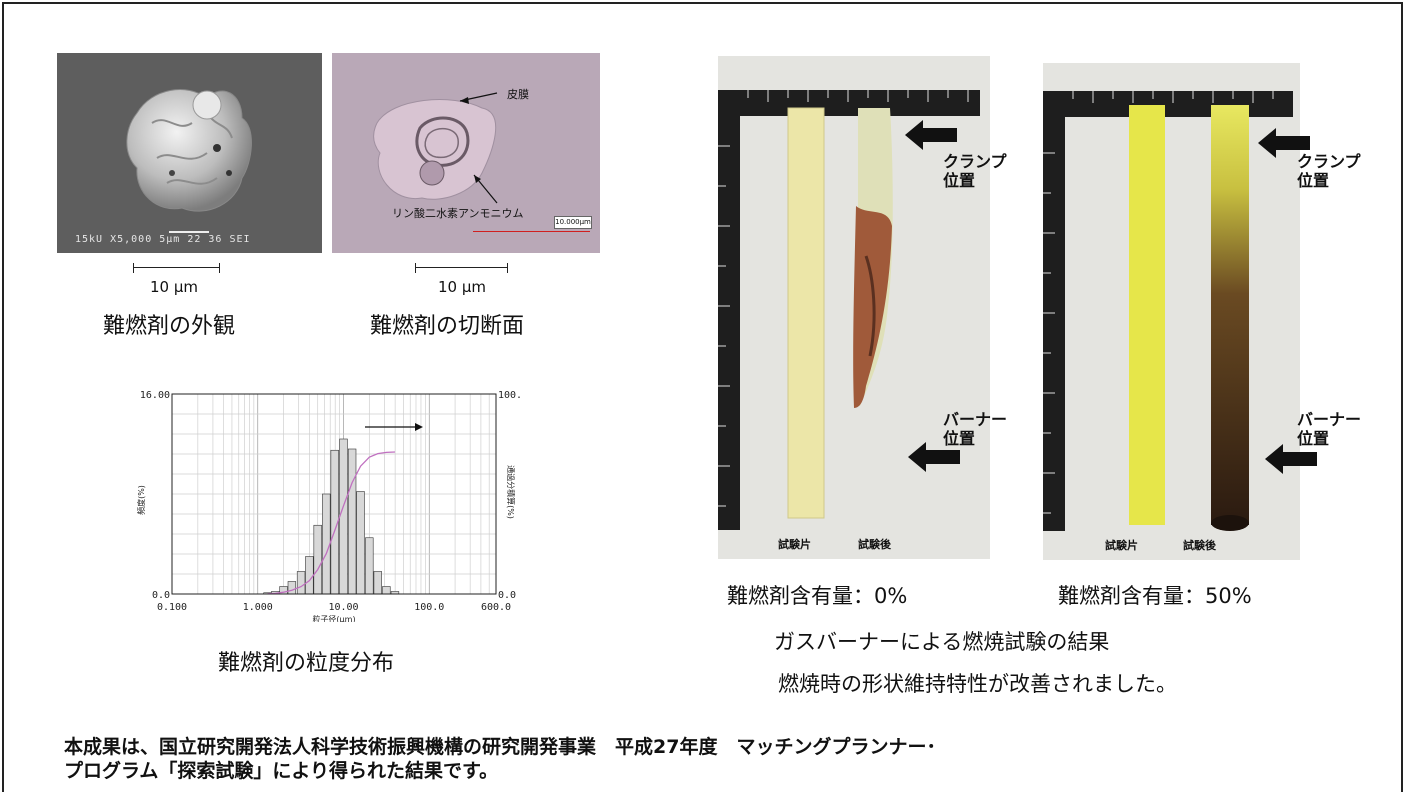 This screenshot has height=792, width=1407. I want to click on burn-photo-right: 試験片 試験後, so click(1171, 311).